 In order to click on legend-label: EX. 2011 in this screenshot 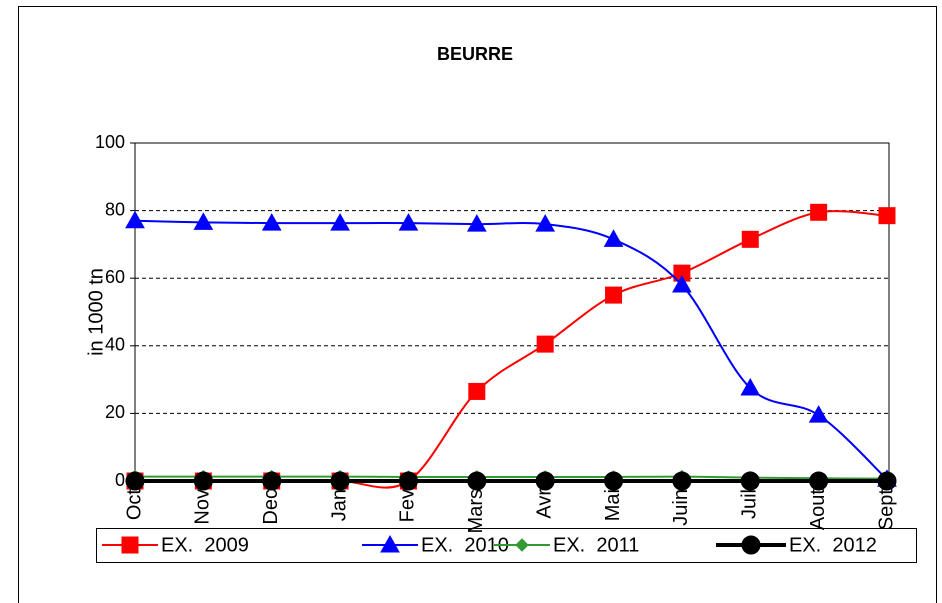, I will do `click(596, 545)`.